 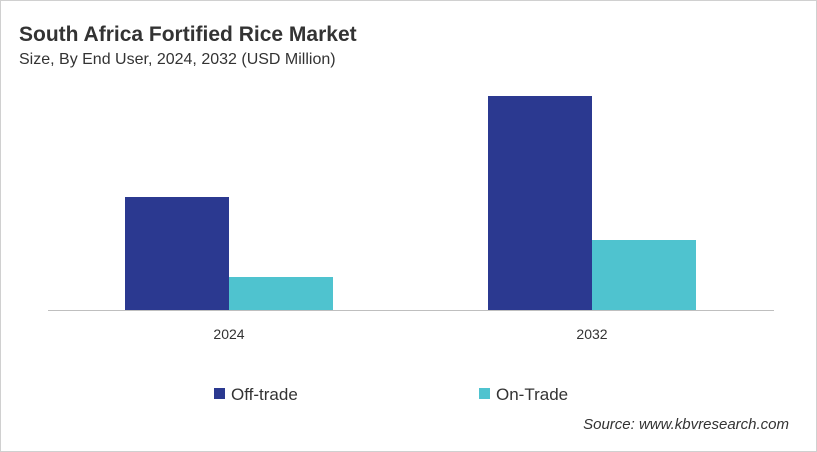 I want to click on x-tick-label: 2024, so click(x=228, y=334).